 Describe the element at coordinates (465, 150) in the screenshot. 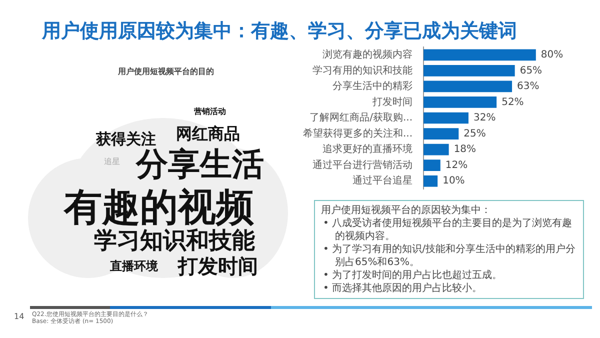

I see `data-label: 18%` at that location.